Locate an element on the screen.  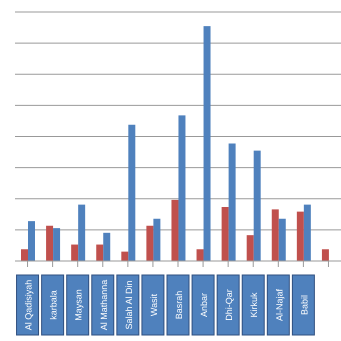
x-tick-label: Basrah is located at coordinates (179, 305).